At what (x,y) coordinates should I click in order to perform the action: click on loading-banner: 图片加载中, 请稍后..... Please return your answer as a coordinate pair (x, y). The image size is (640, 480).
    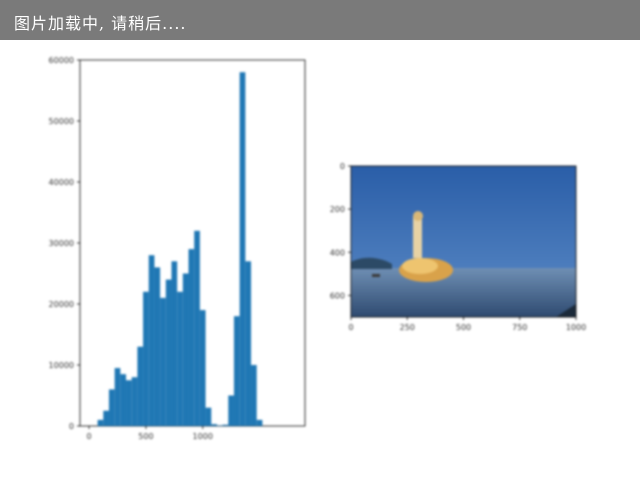
    Looking at the image, I should click on (320, 20).